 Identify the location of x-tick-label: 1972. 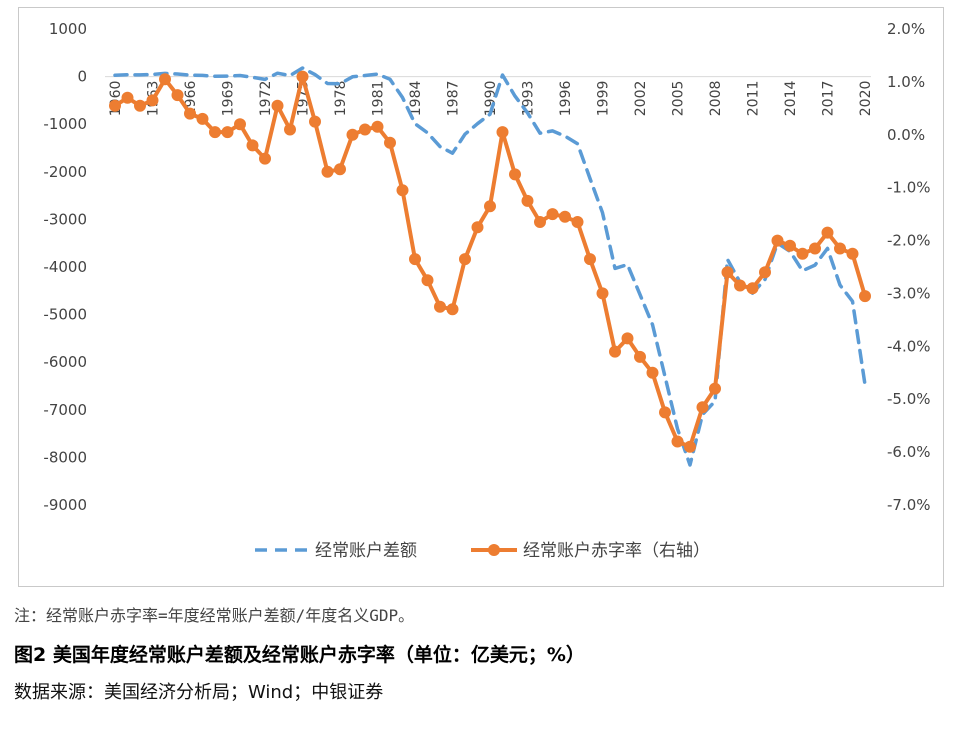
(266, 99).